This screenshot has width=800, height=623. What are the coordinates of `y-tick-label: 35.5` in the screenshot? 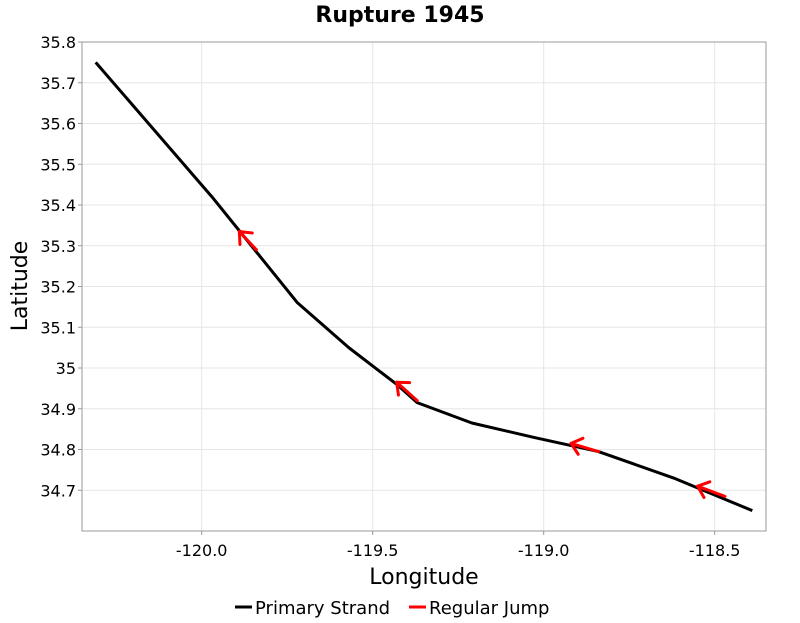 It's located at (58, 164).